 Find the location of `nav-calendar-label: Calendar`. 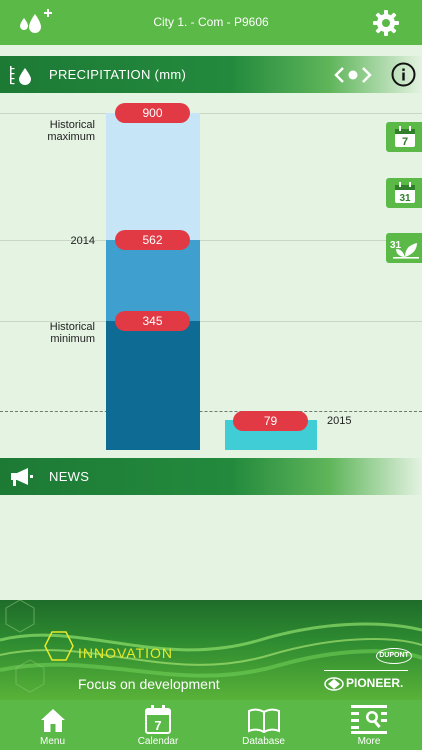

nav-calendar-label: Calendar is located at coordinates (158, 741).